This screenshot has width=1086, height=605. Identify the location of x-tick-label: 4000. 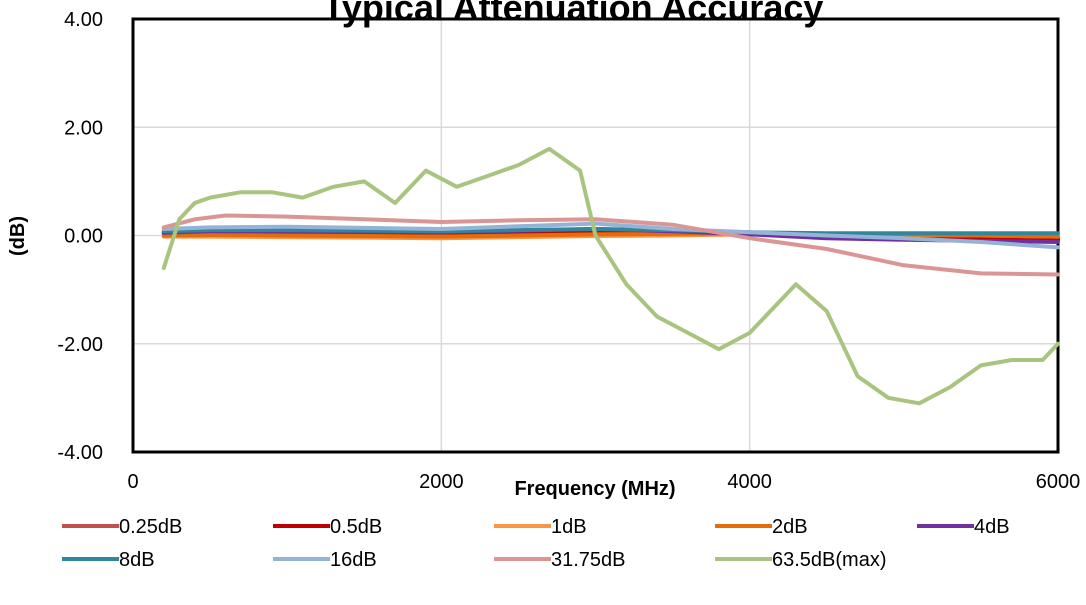
(749, 482).